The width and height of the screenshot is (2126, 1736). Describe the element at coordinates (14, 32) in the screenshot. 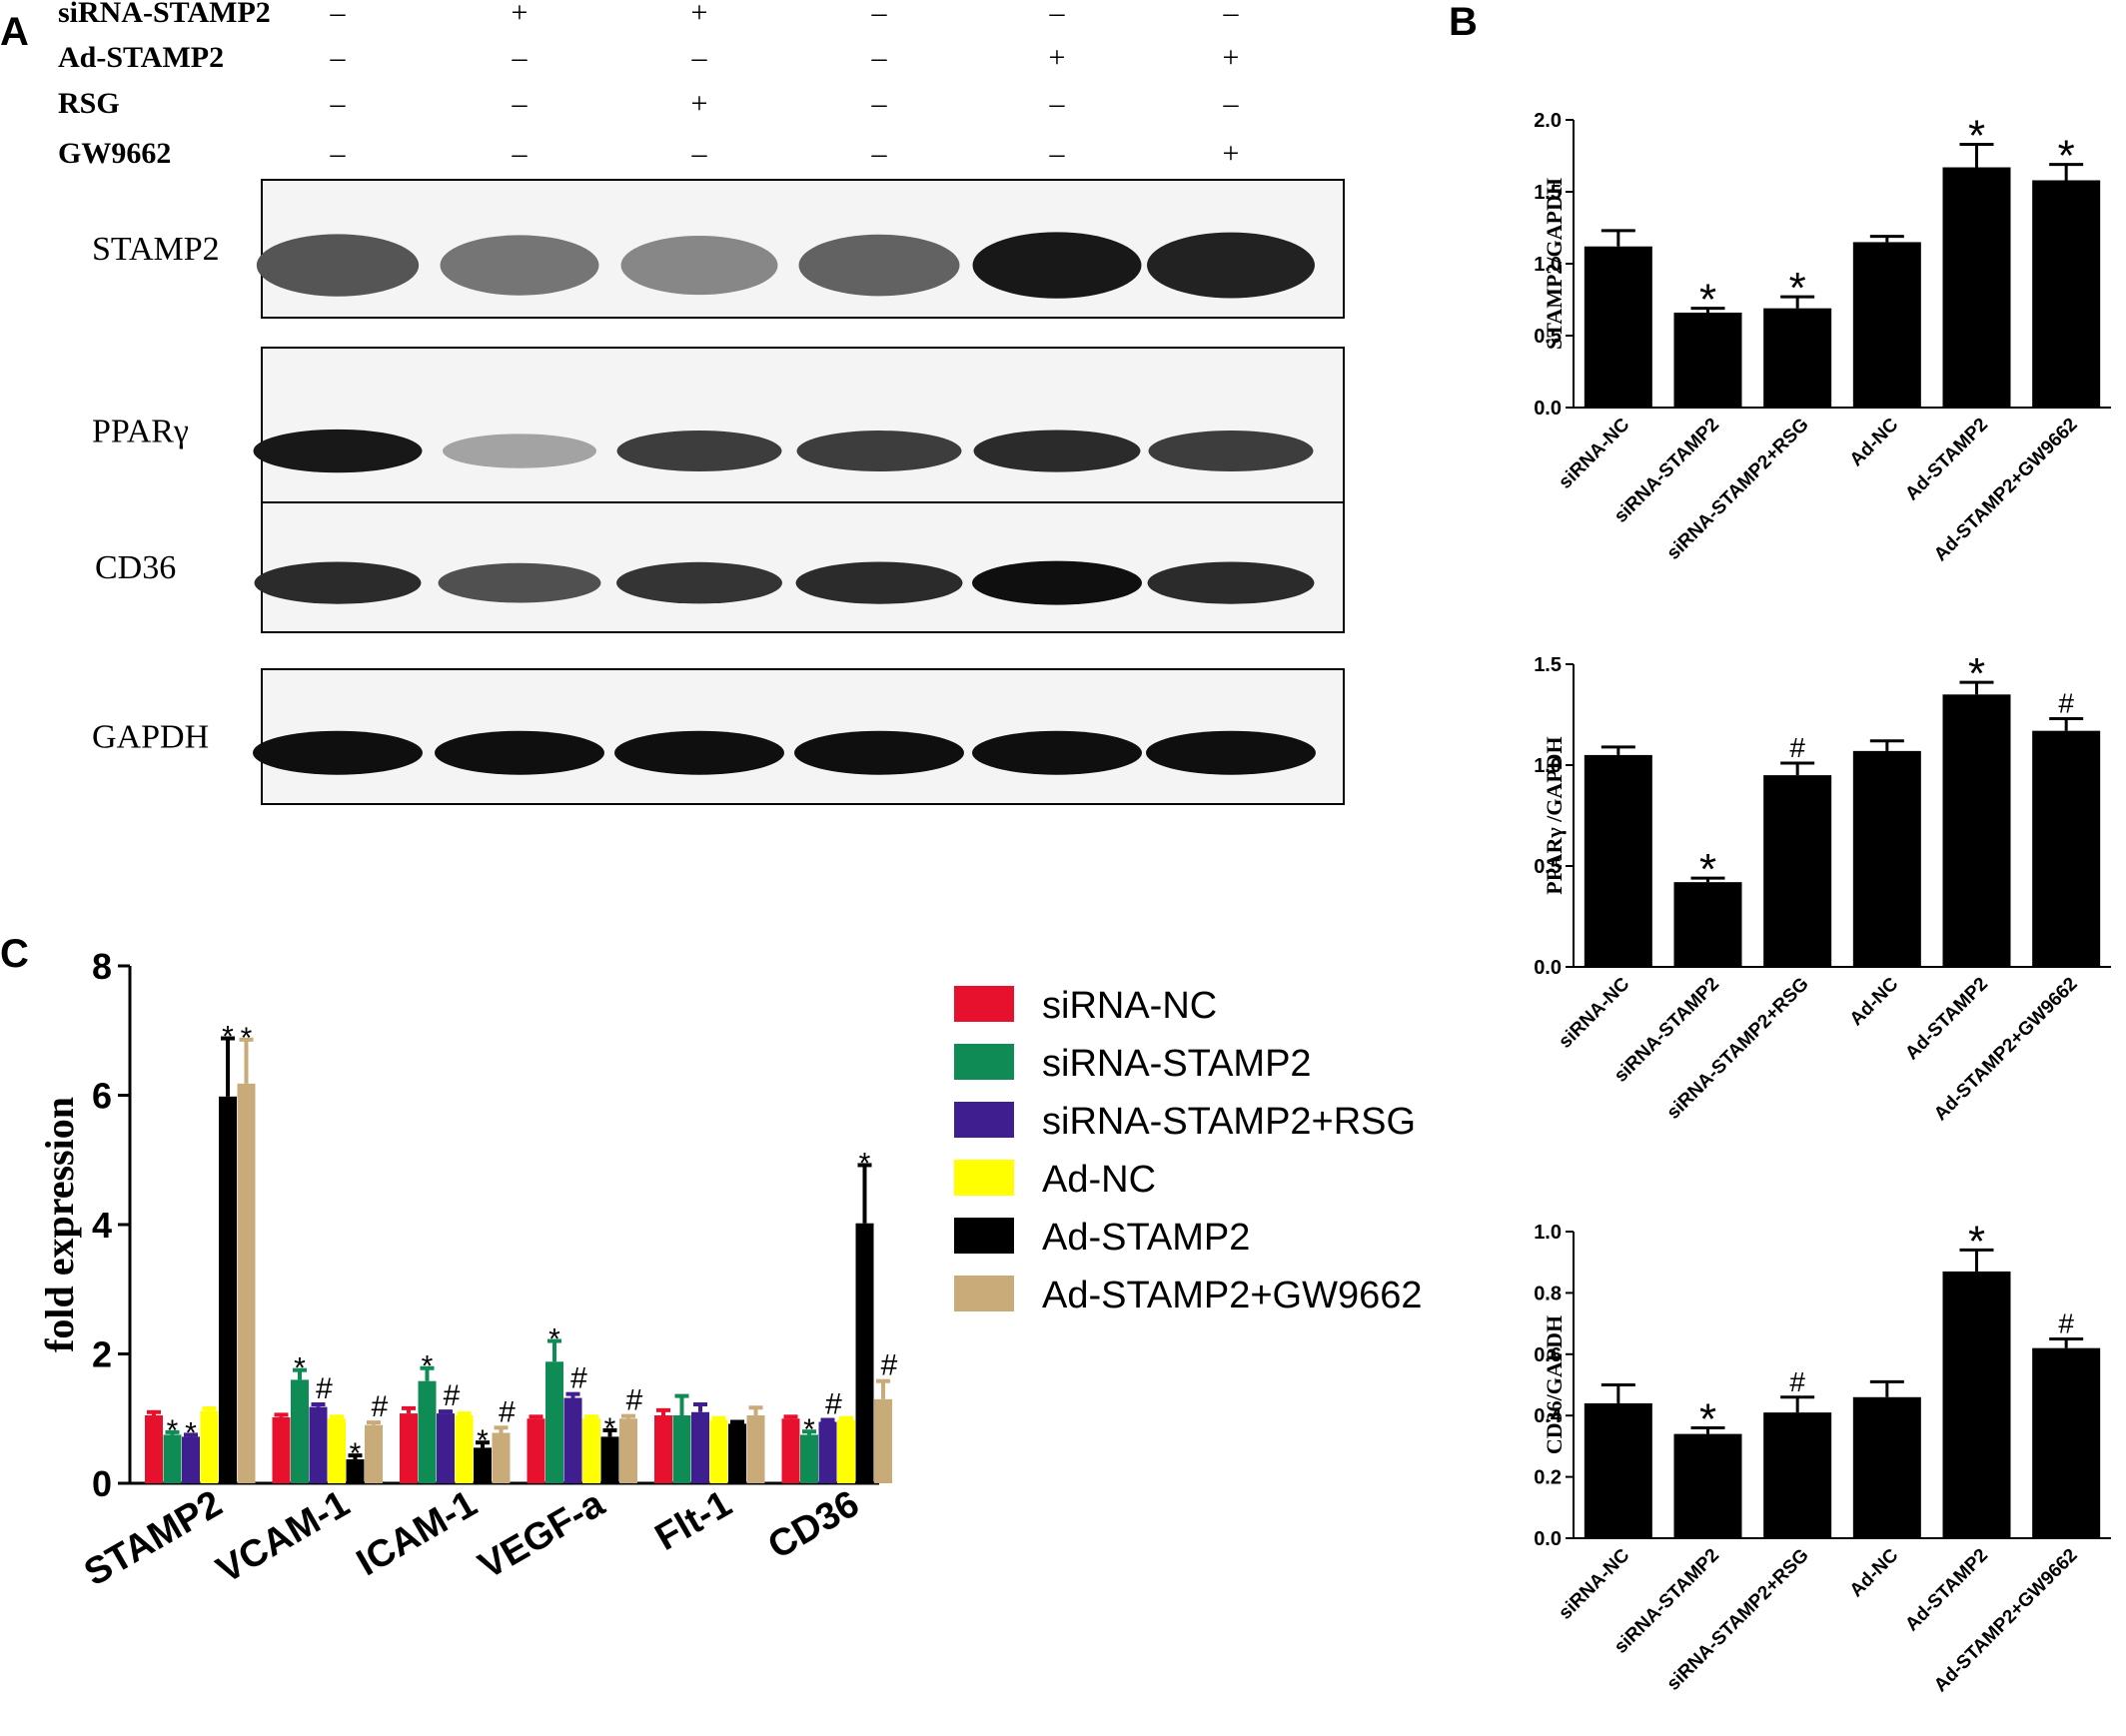

I see `panel-letter-a: A` at that location.